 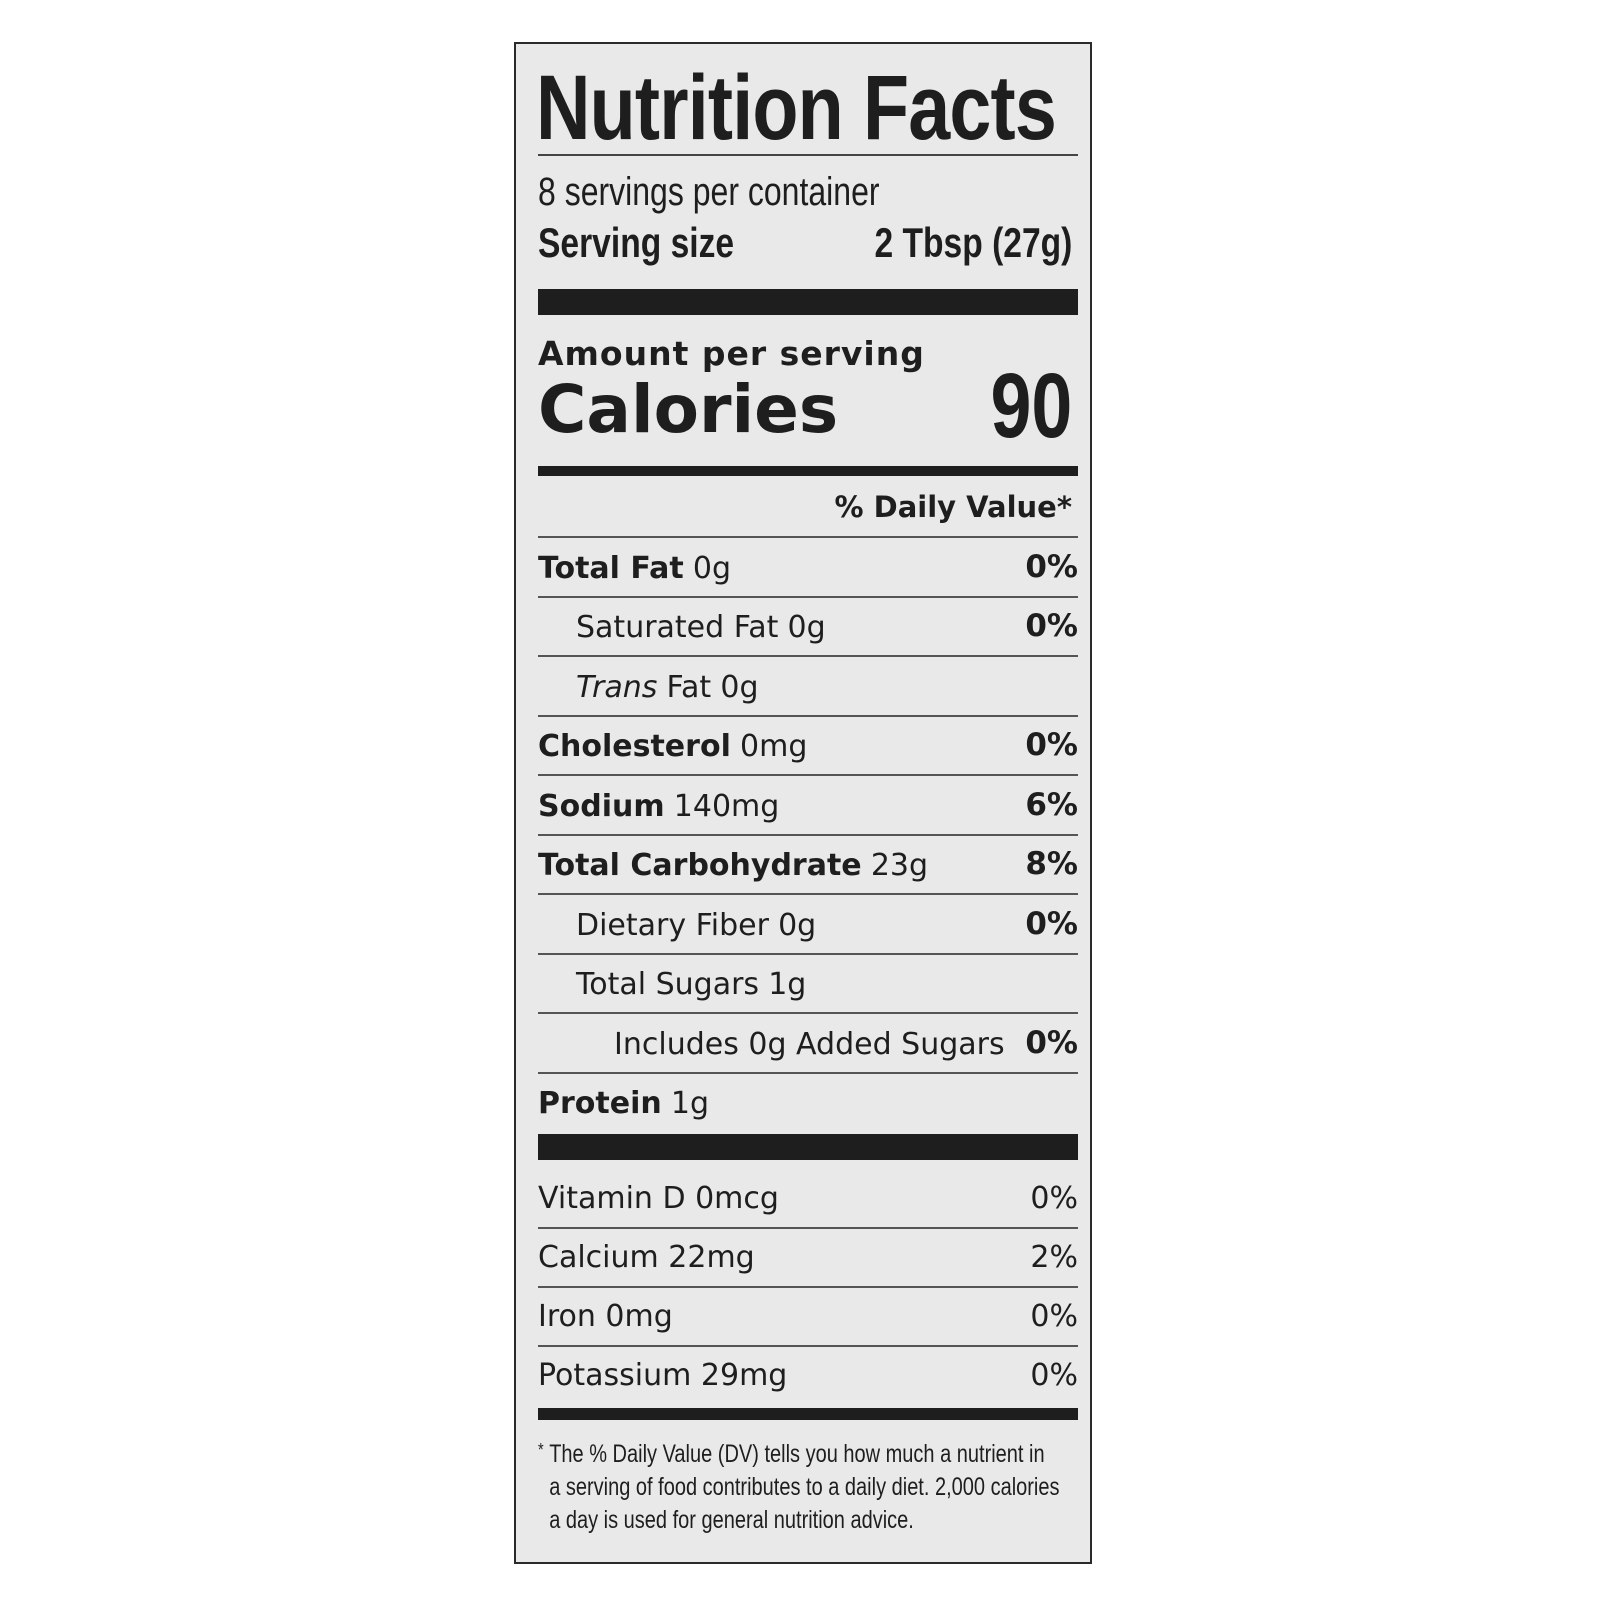 I want to click on nutrient-label: Dietary Fiber, so click(x=672, y=925).